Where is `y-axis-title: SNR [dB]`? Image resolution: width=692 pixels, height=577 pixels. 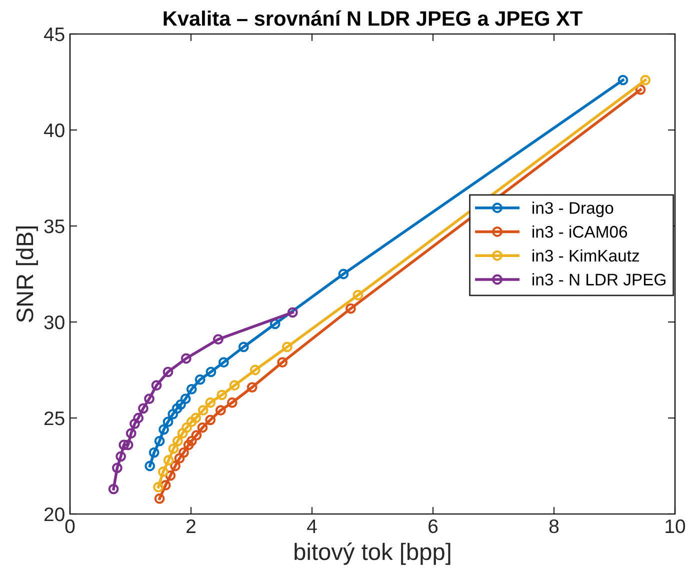
y-axis-title: SNR [dB] is located at coordinates (27, 274).